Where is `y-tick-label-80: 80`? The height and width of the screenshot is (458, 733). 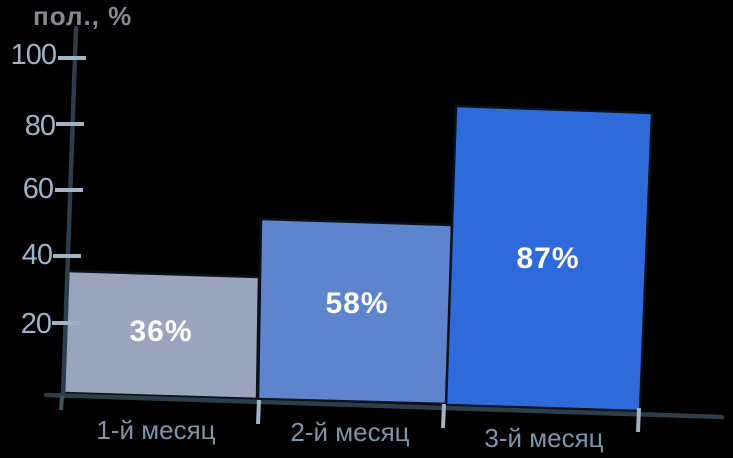
y-tick-label-80: 80 is located at coordinates (40, 126).